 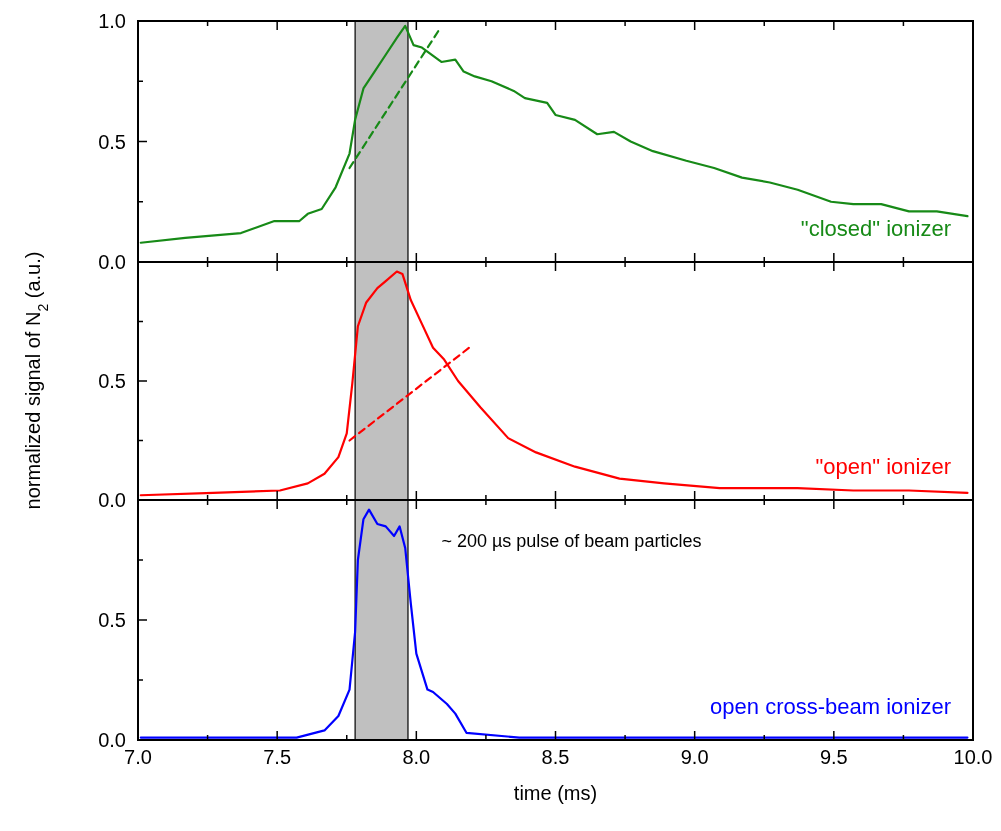 I want to click on x-axis-title: time (ms), so click(x=555, y=793).